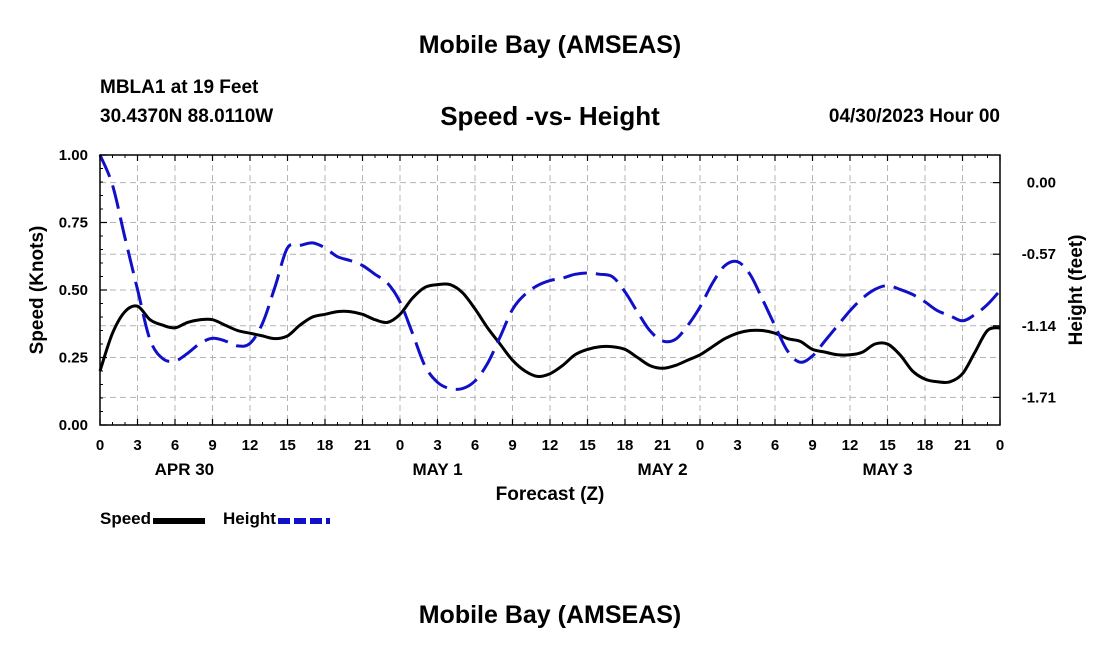 Image resolution: width=1100 pixels, height=650 pixels. I want to click on footer-title: Mobile Bay (AMSEAS), so click(550, 615).